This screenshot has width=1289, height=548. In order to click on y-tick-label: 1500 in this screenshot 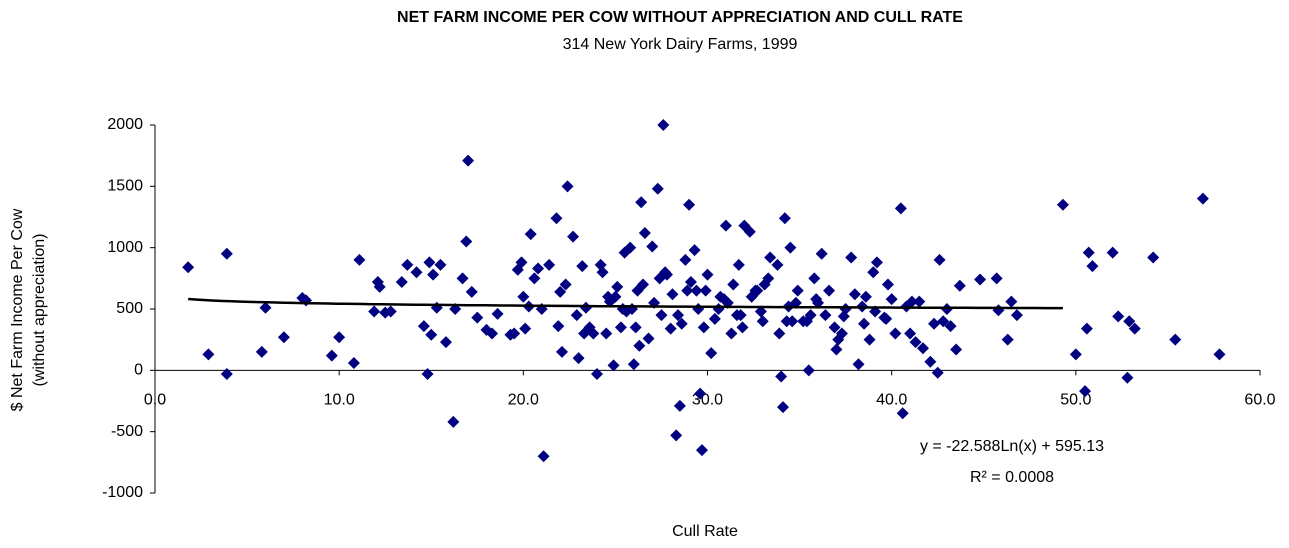, I will do `click(125, 186)`.